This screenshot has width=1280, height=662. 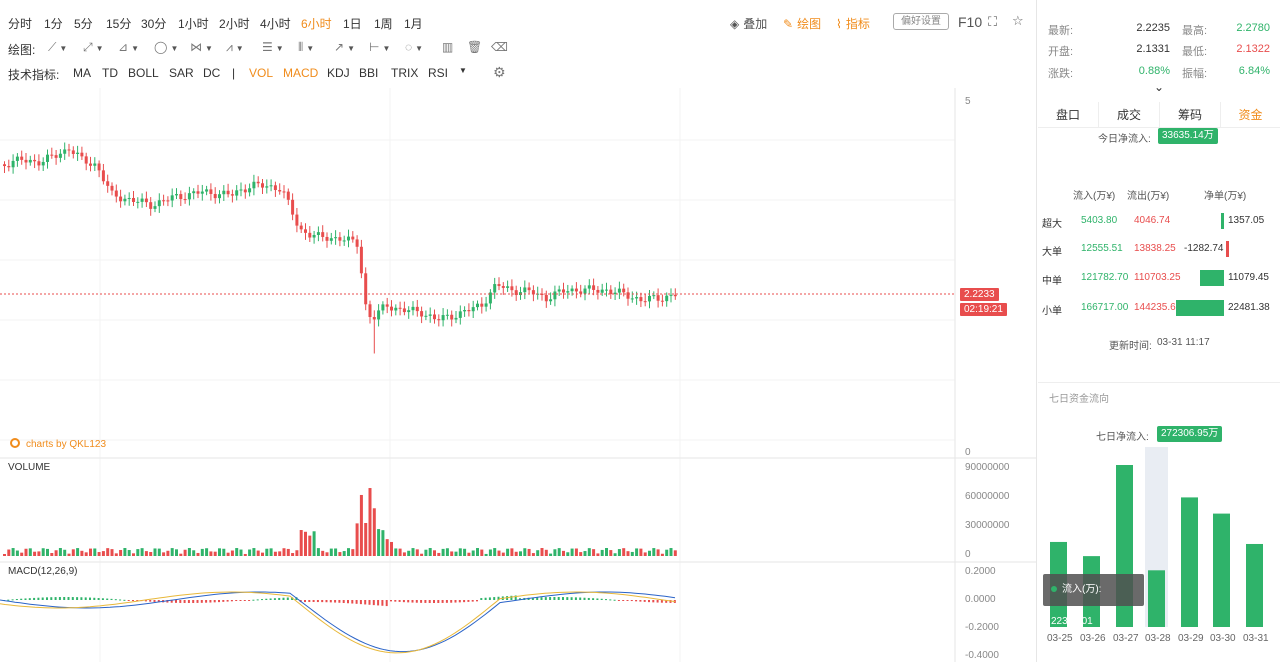 I want to click on timeframe-8: 6小时, so click(x=316, y=24).